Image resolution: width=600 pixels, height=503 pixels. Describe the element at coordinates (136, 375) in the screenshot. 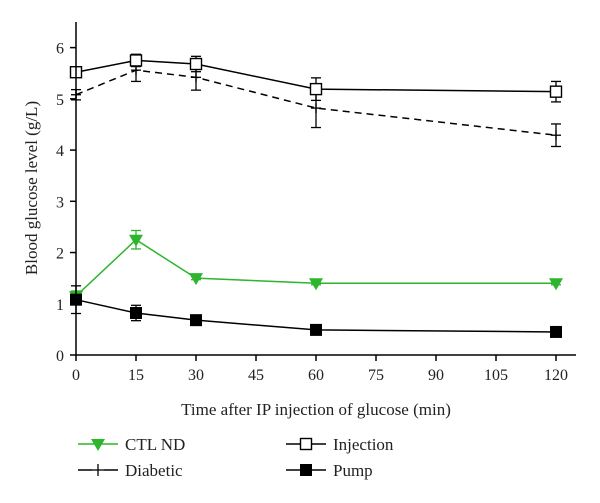

I see `x-tick-label: 15` at that location.